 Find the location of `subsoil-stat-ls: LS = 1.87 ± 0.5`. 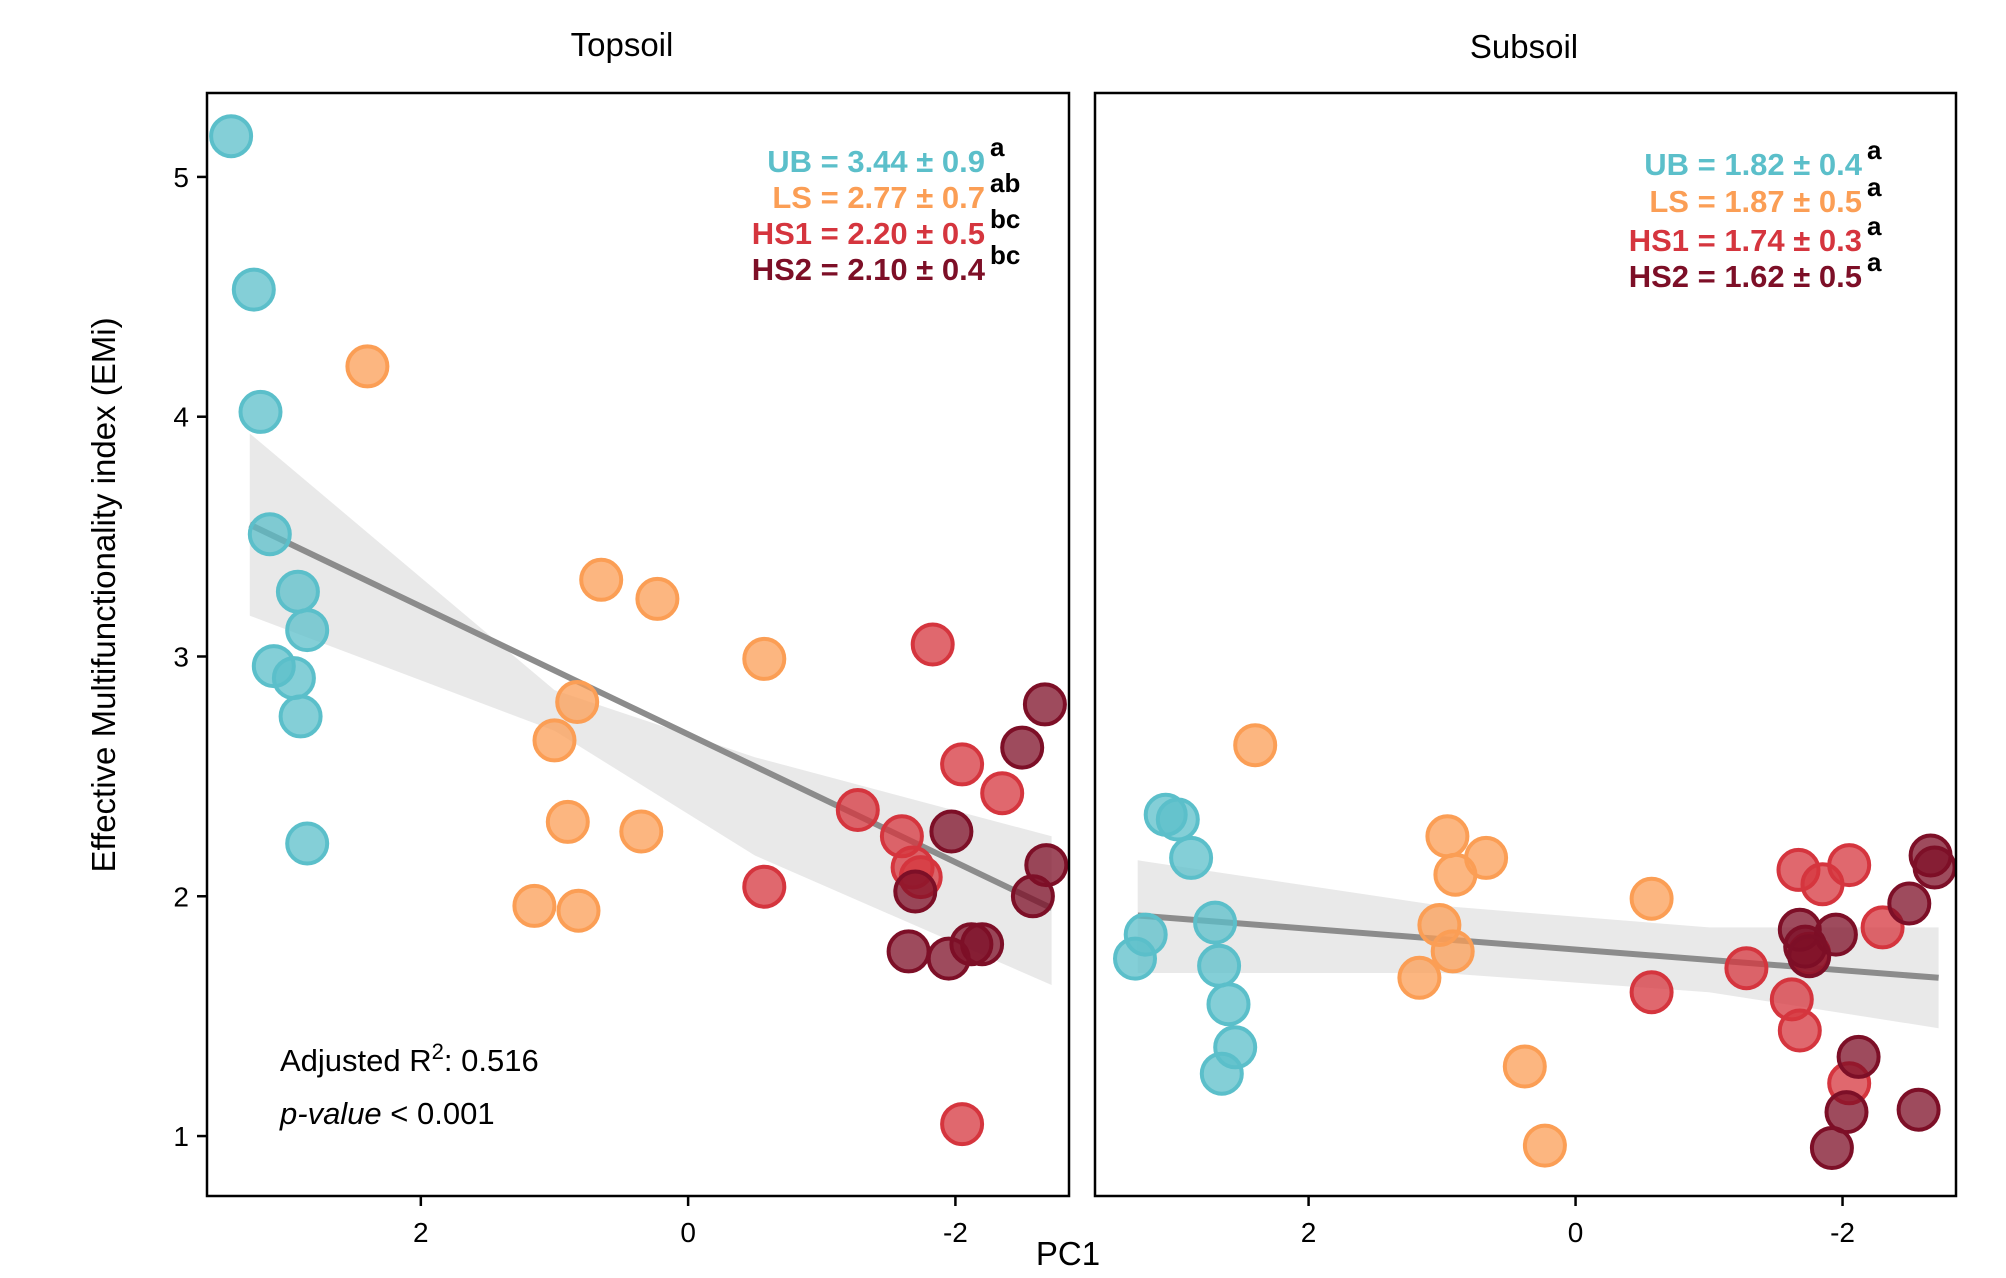

subsoil-stat-ls: LS = 1.87 ± 0.5 is located at coordinates (1755, 201).